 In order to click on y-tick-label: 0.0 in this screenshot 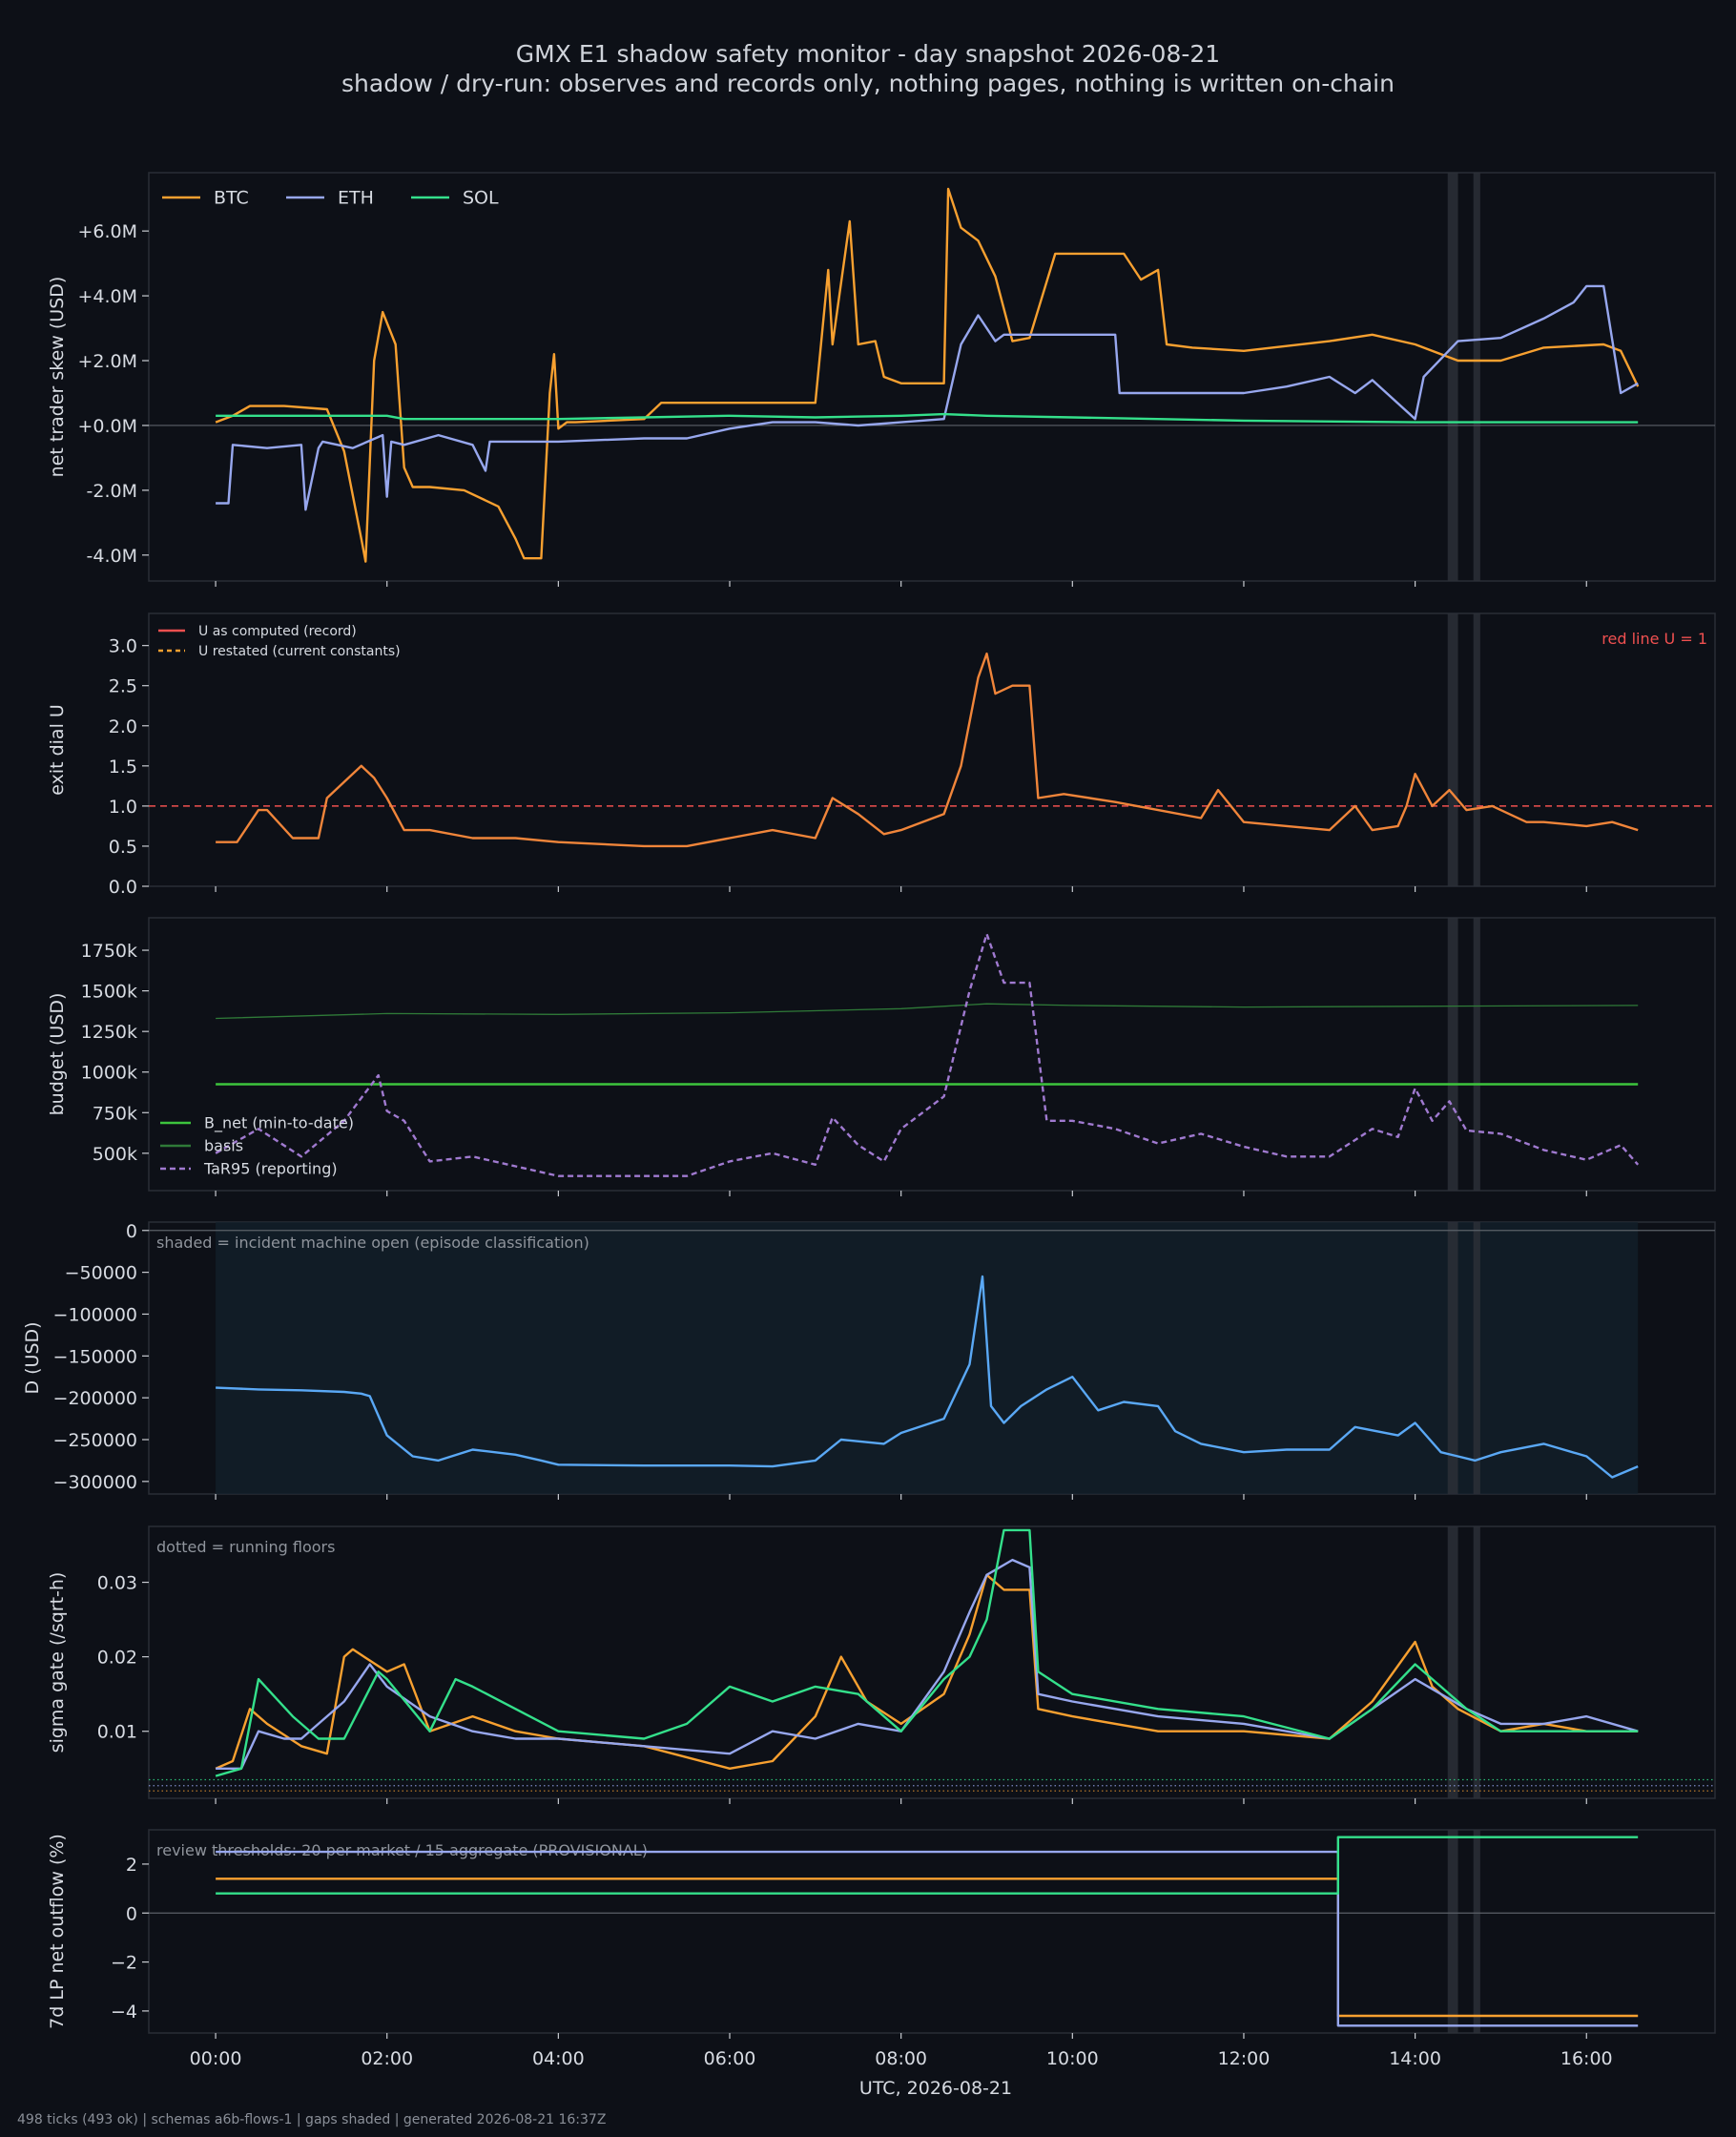, I will do `click(123, 887)`.